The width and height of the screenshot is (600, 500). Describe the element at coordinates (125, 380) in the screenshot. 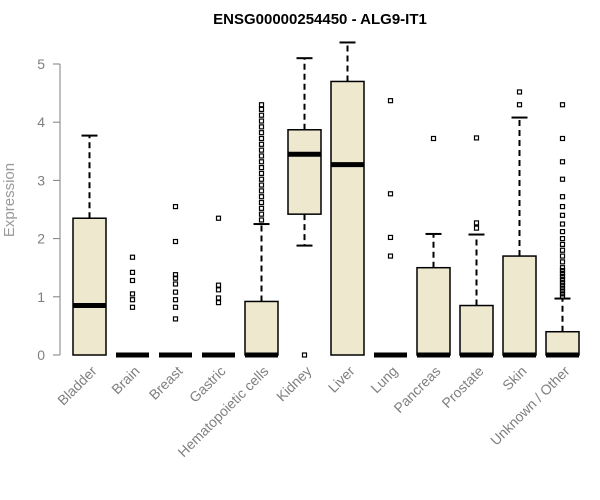

I see `x-tick-label: Brain` at that location.